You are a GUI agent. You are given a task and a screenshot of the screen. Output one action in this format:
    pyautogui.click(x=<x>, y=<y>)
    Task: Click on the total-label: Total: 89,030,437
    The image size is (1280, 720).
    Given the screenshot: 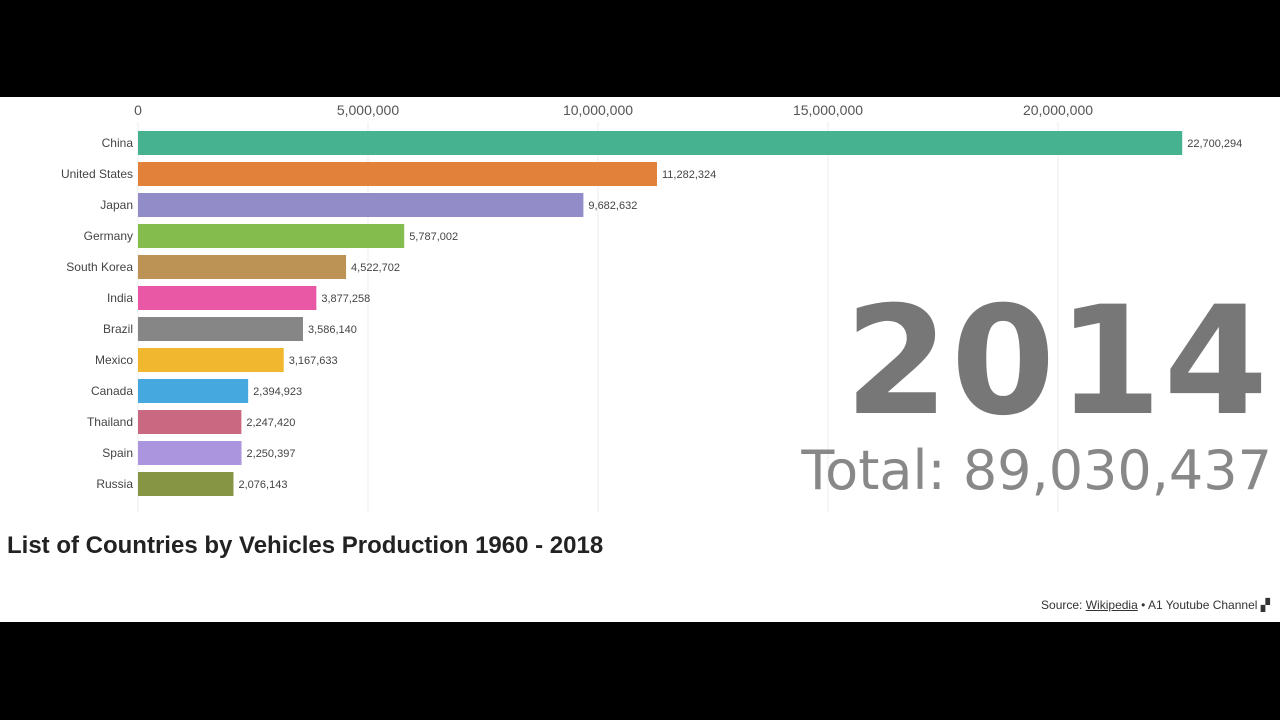 What is the action you would take?
    pyautogui.click(x=1036, y=470)
    